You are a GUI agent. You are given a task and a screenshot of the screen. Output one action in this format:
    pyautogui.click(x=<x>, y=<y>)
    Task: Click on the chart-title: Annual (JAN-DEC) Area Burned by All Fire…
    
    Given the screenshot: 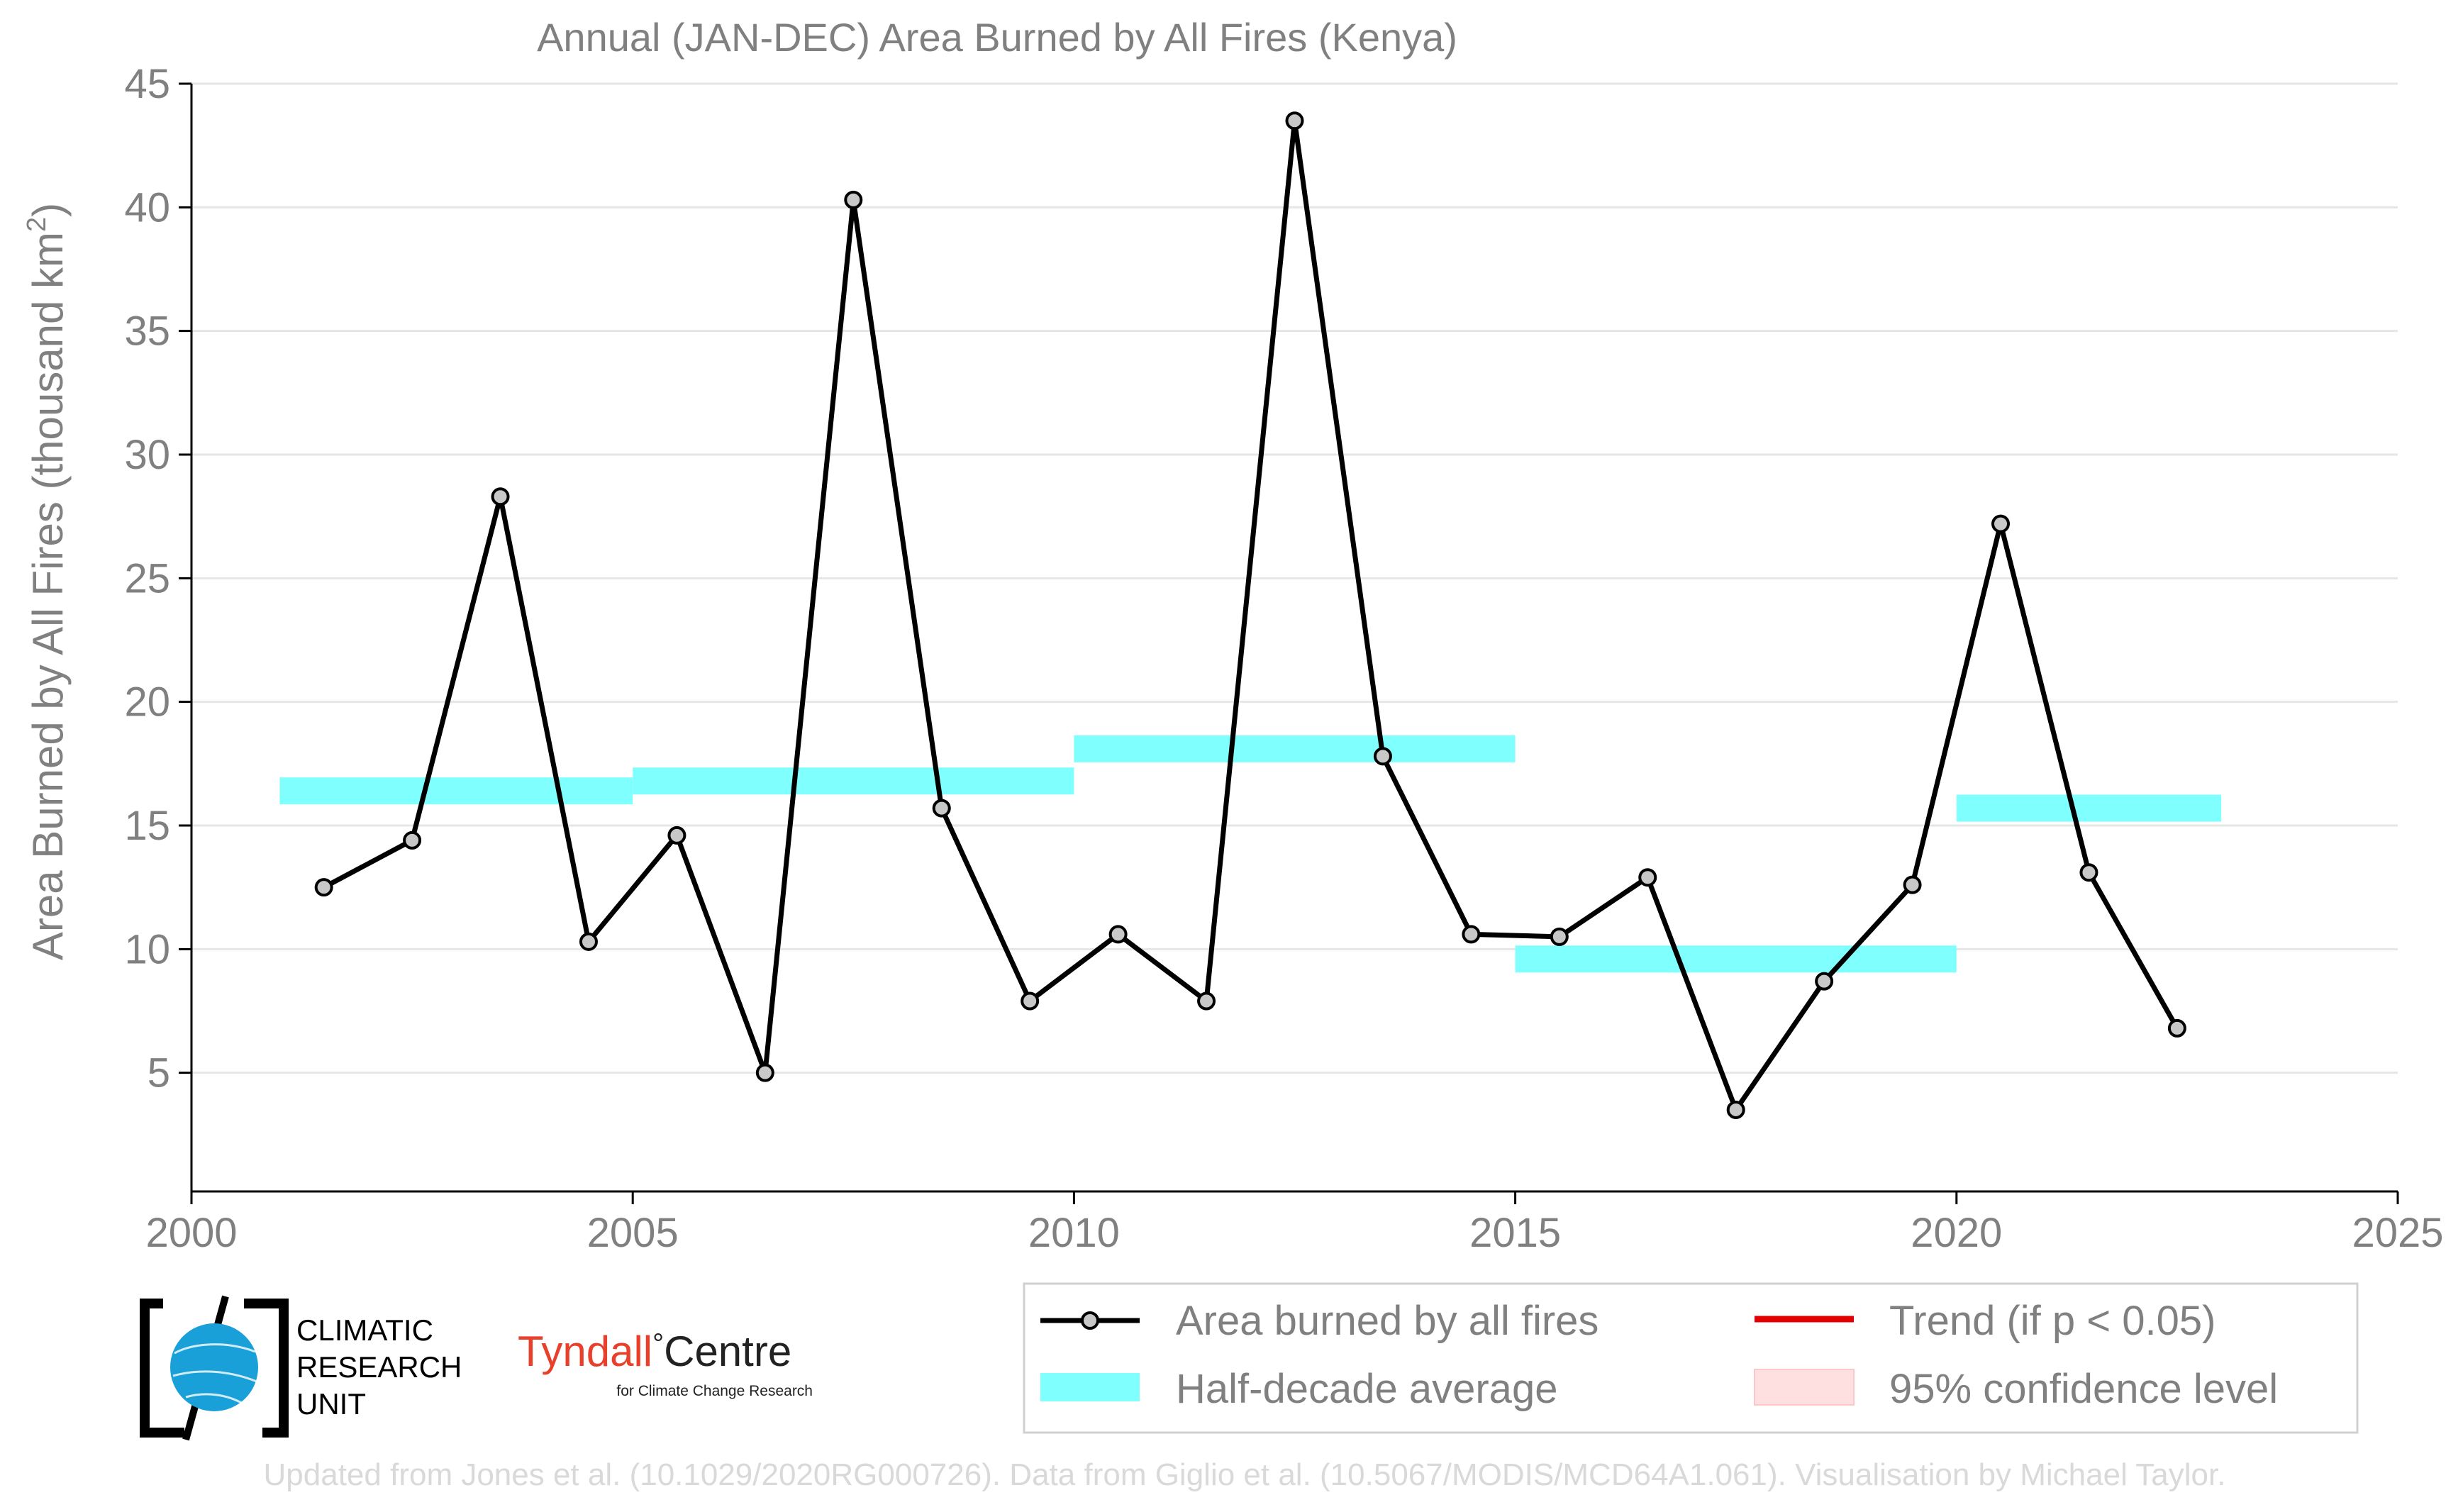 What is the action you would take?
    pyautogui.click(x=997, y=37)
    